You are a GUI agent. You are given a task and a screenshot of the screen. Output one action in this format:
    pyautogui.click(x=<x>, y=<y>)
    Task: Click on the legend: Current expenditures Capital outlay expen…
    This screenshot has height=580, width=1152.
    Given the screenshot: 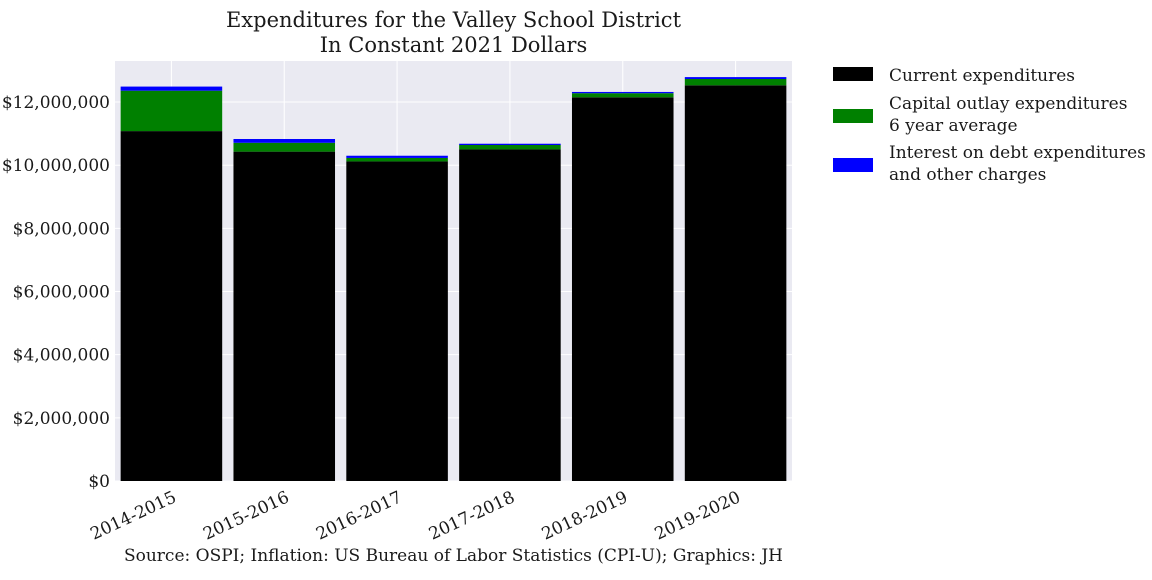 What is the action you would take?
    pyautogui.click(x=989, y=125)
    